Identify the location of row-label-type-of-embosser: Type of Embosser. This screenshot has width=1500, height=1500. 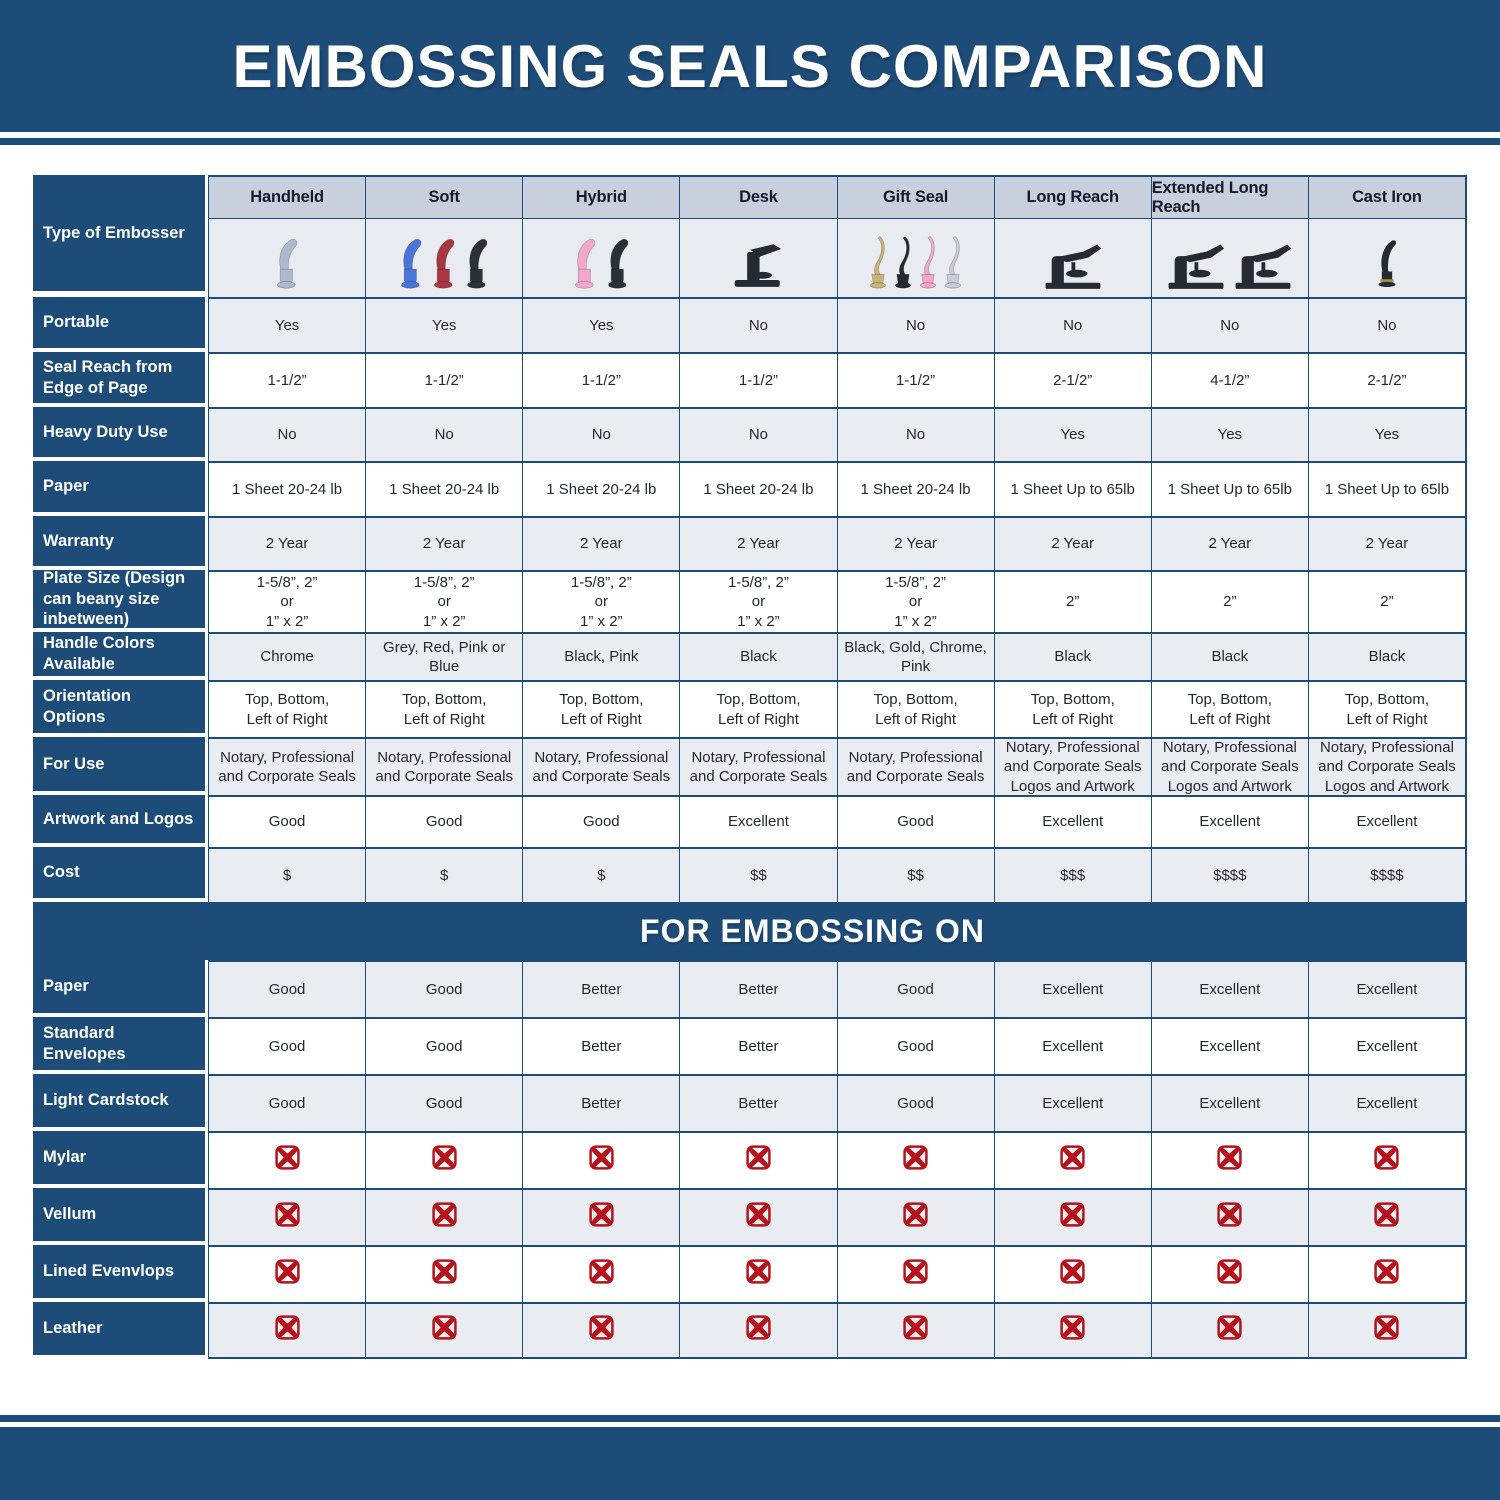
(120, 235).